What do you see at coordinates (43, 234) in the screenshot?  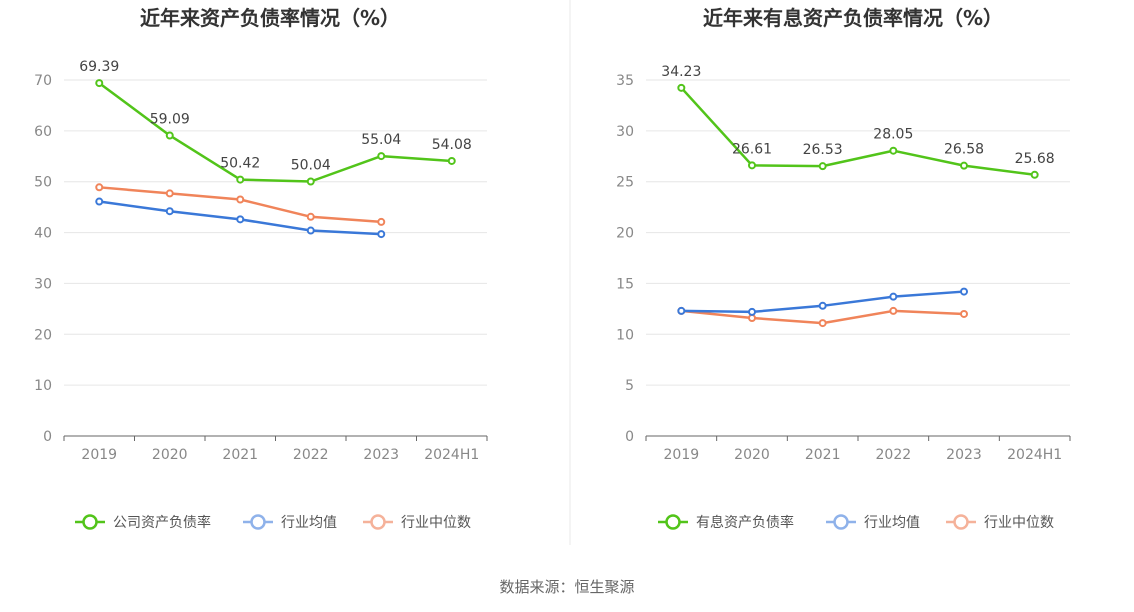 I see `y-tick-label: 40` at bounding box center [43, 234].